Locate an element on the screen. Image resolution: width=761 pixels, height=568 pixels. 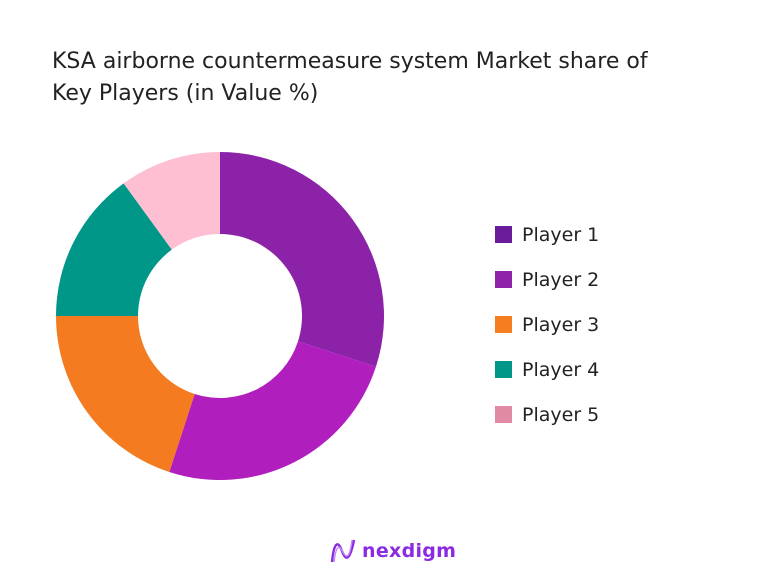
legend-item: Player 3 is located at coordinates (547, 324).